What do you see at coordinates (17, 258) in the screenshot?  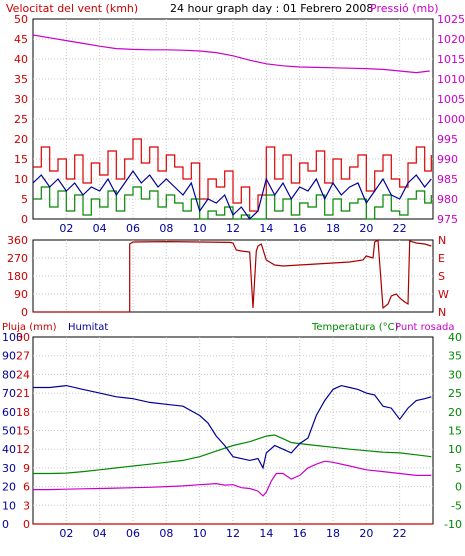 I see `left-tick-label-direction: 270` at bounding box center [17, 258].